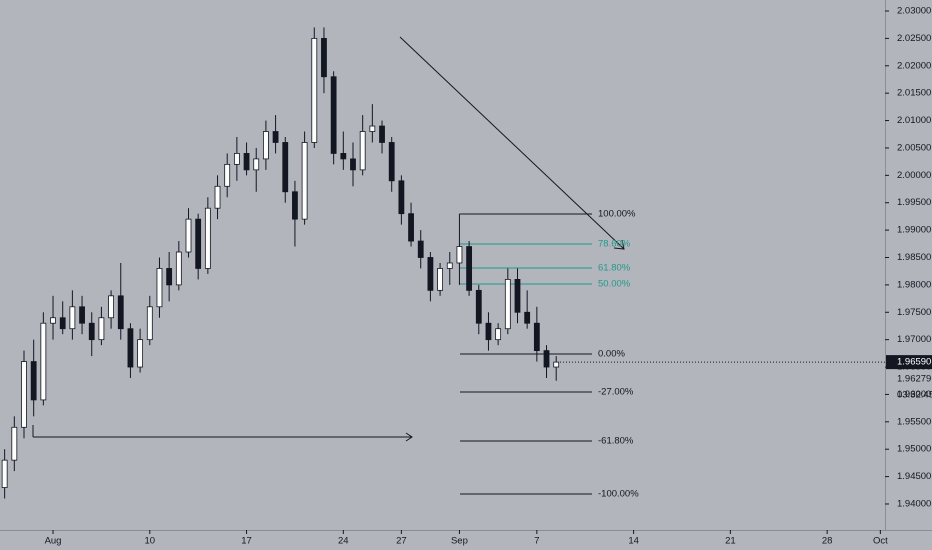 Image resolution: width=932 pixels, height=550 pixels. What do you see at coordinates (914, 379) in the screenshot?
I see `low-price-label: 1.96279` at bounding box center [914, 379].